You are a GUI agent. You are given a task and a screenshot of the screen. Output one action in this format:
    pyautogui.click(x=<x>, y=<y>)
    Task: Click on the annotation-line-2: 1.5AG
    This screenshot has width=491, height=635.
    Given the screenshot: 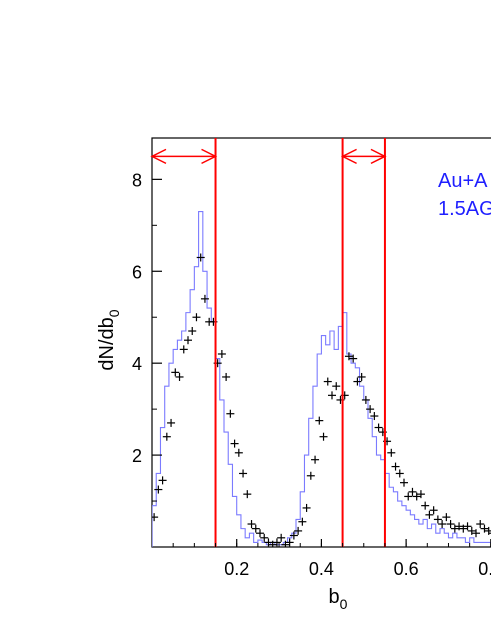 What is the action you would take?
    pyautogui.click(x=464, y=209)
    